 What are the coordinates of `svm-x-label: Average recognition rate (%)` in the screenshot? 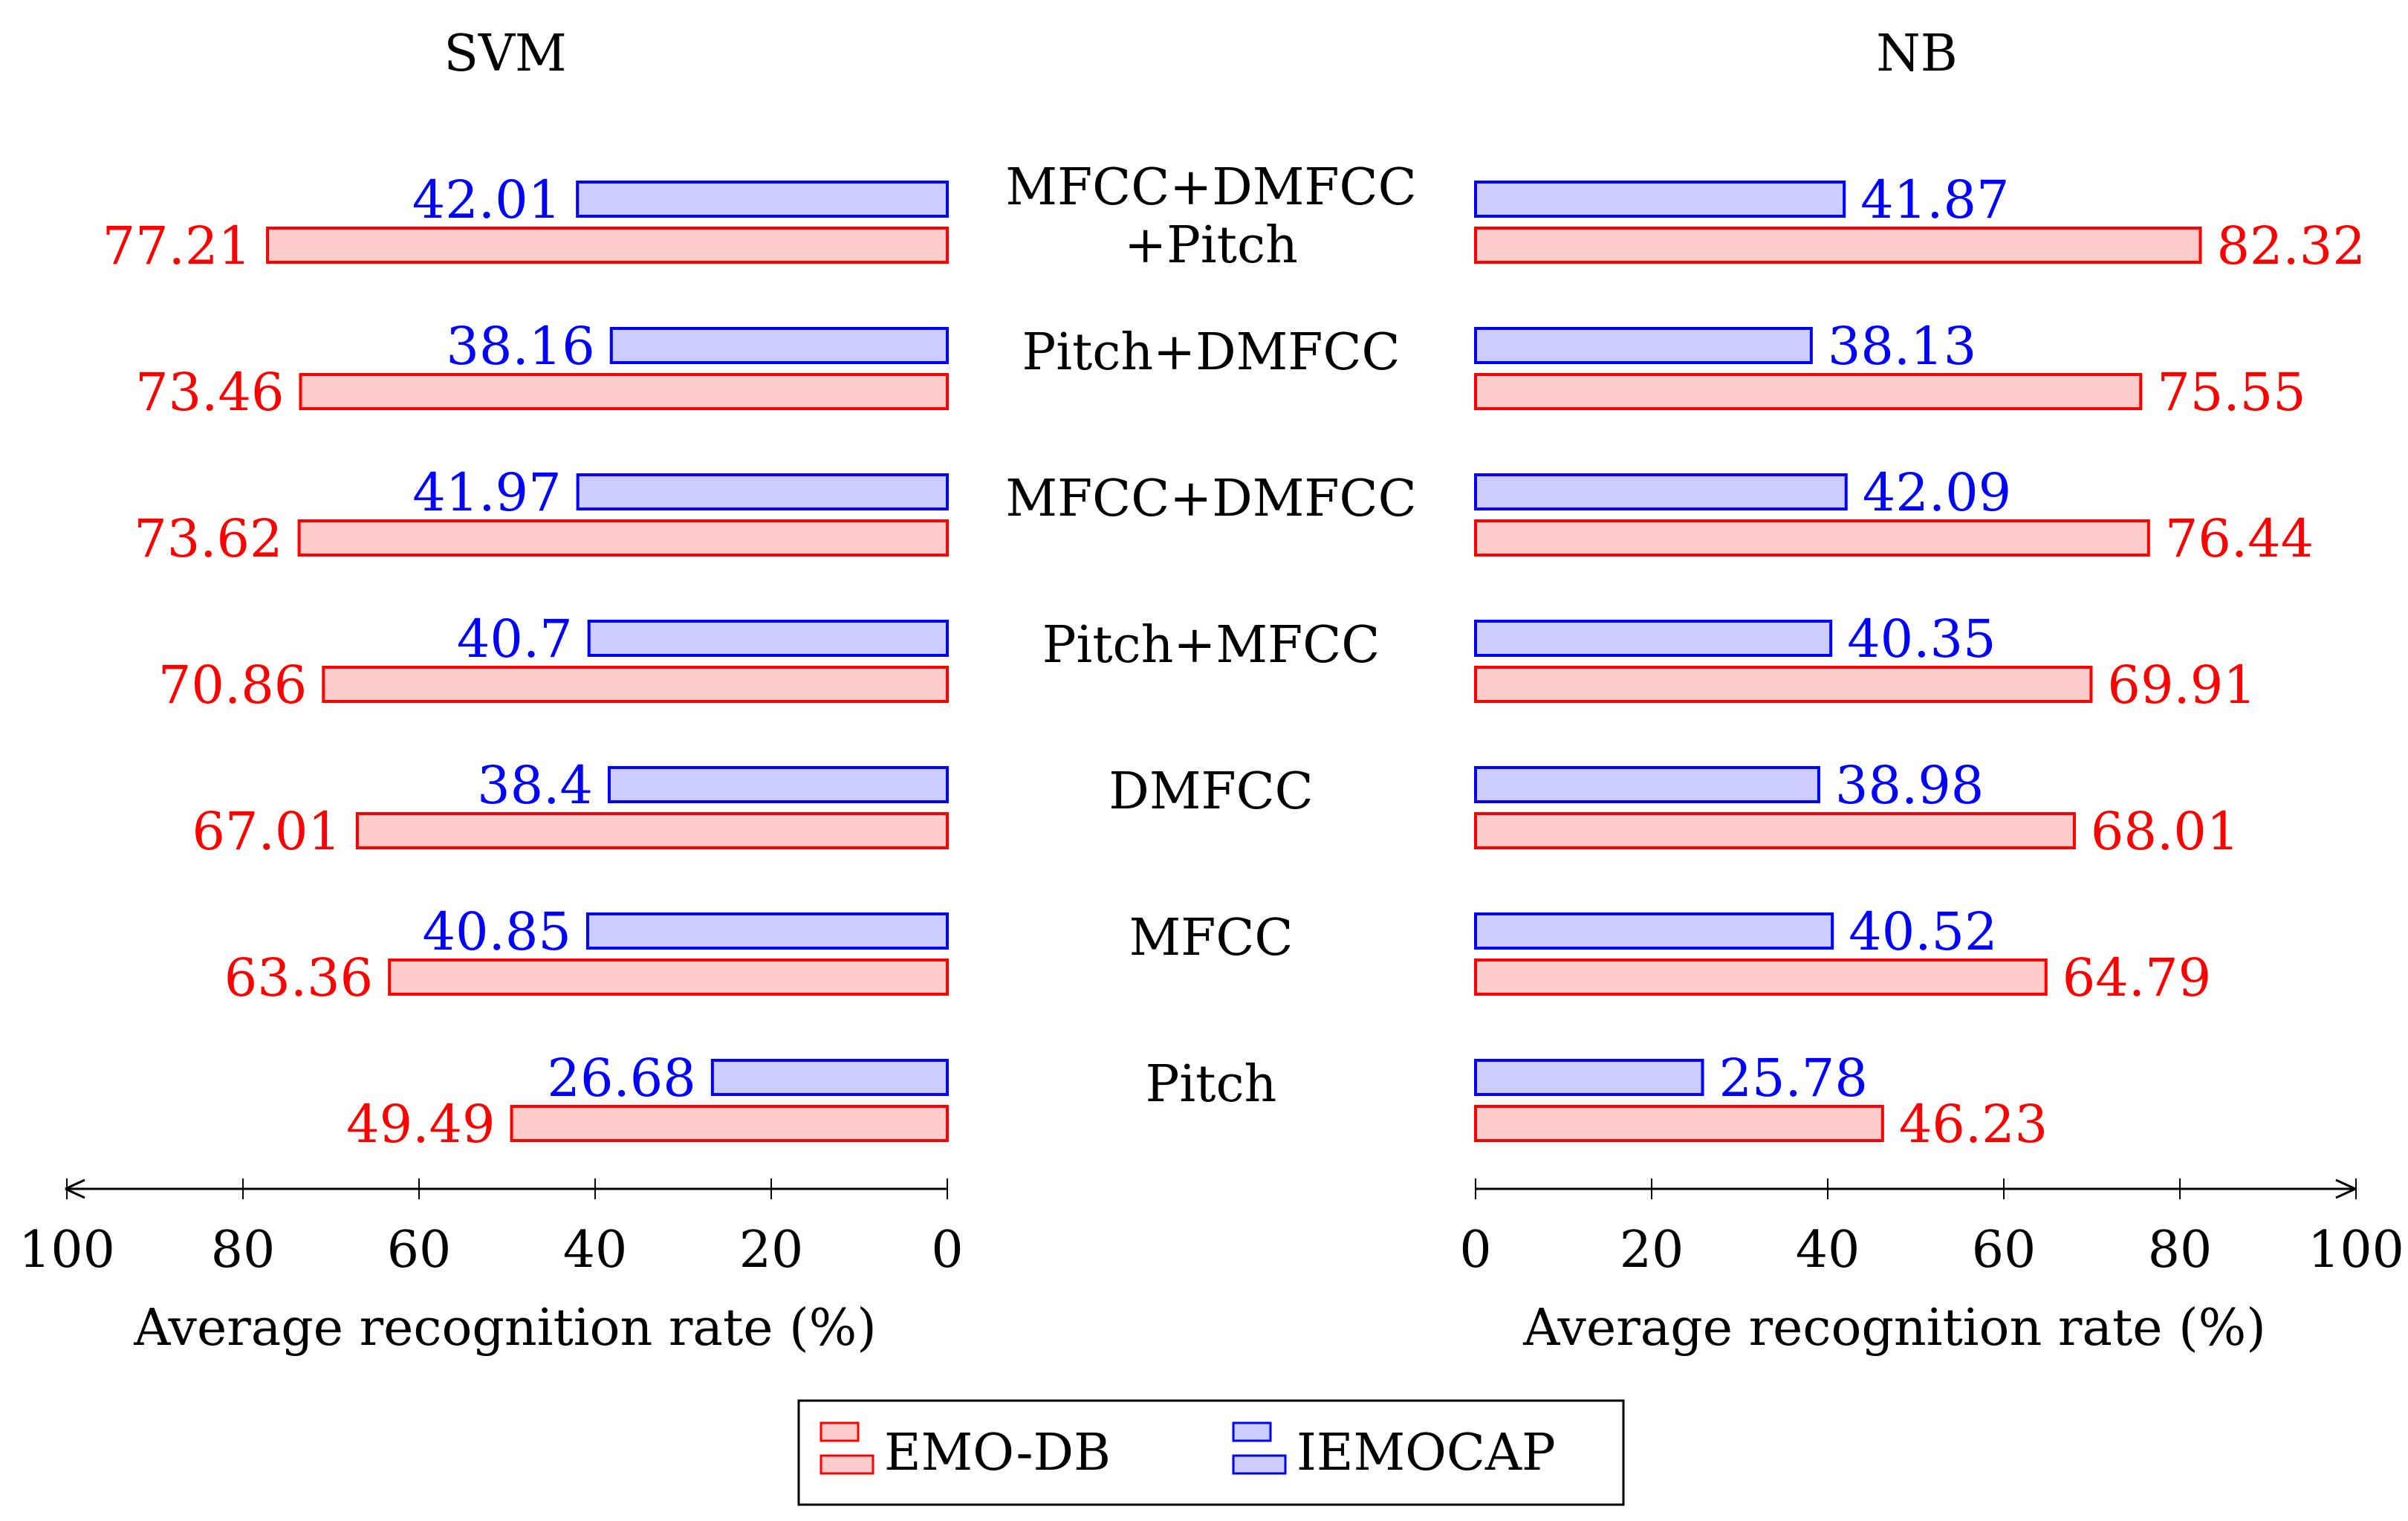 It's located at (505, 1328).